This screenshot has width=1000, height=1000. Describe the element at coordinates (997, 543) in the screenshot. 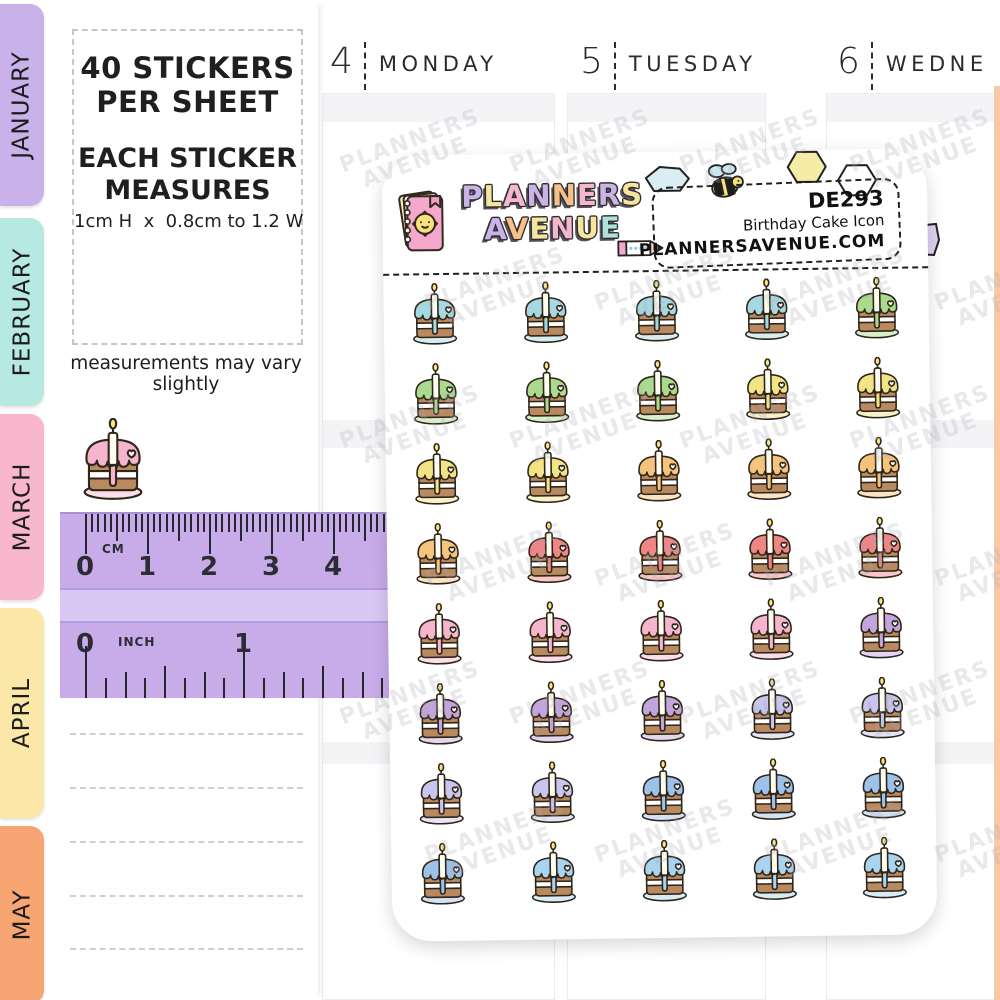

I see `next-page-edge` at that location.